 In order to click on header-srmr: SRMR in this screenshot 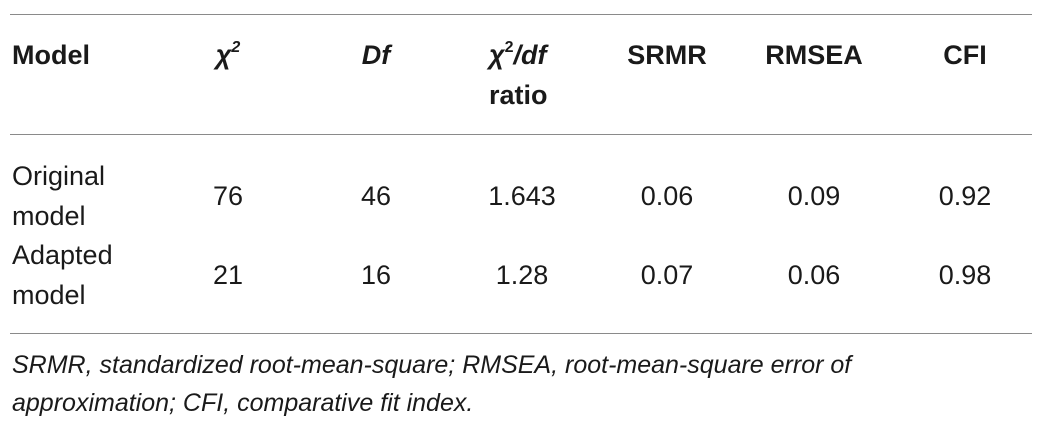, I will do `click(667, 55)`.